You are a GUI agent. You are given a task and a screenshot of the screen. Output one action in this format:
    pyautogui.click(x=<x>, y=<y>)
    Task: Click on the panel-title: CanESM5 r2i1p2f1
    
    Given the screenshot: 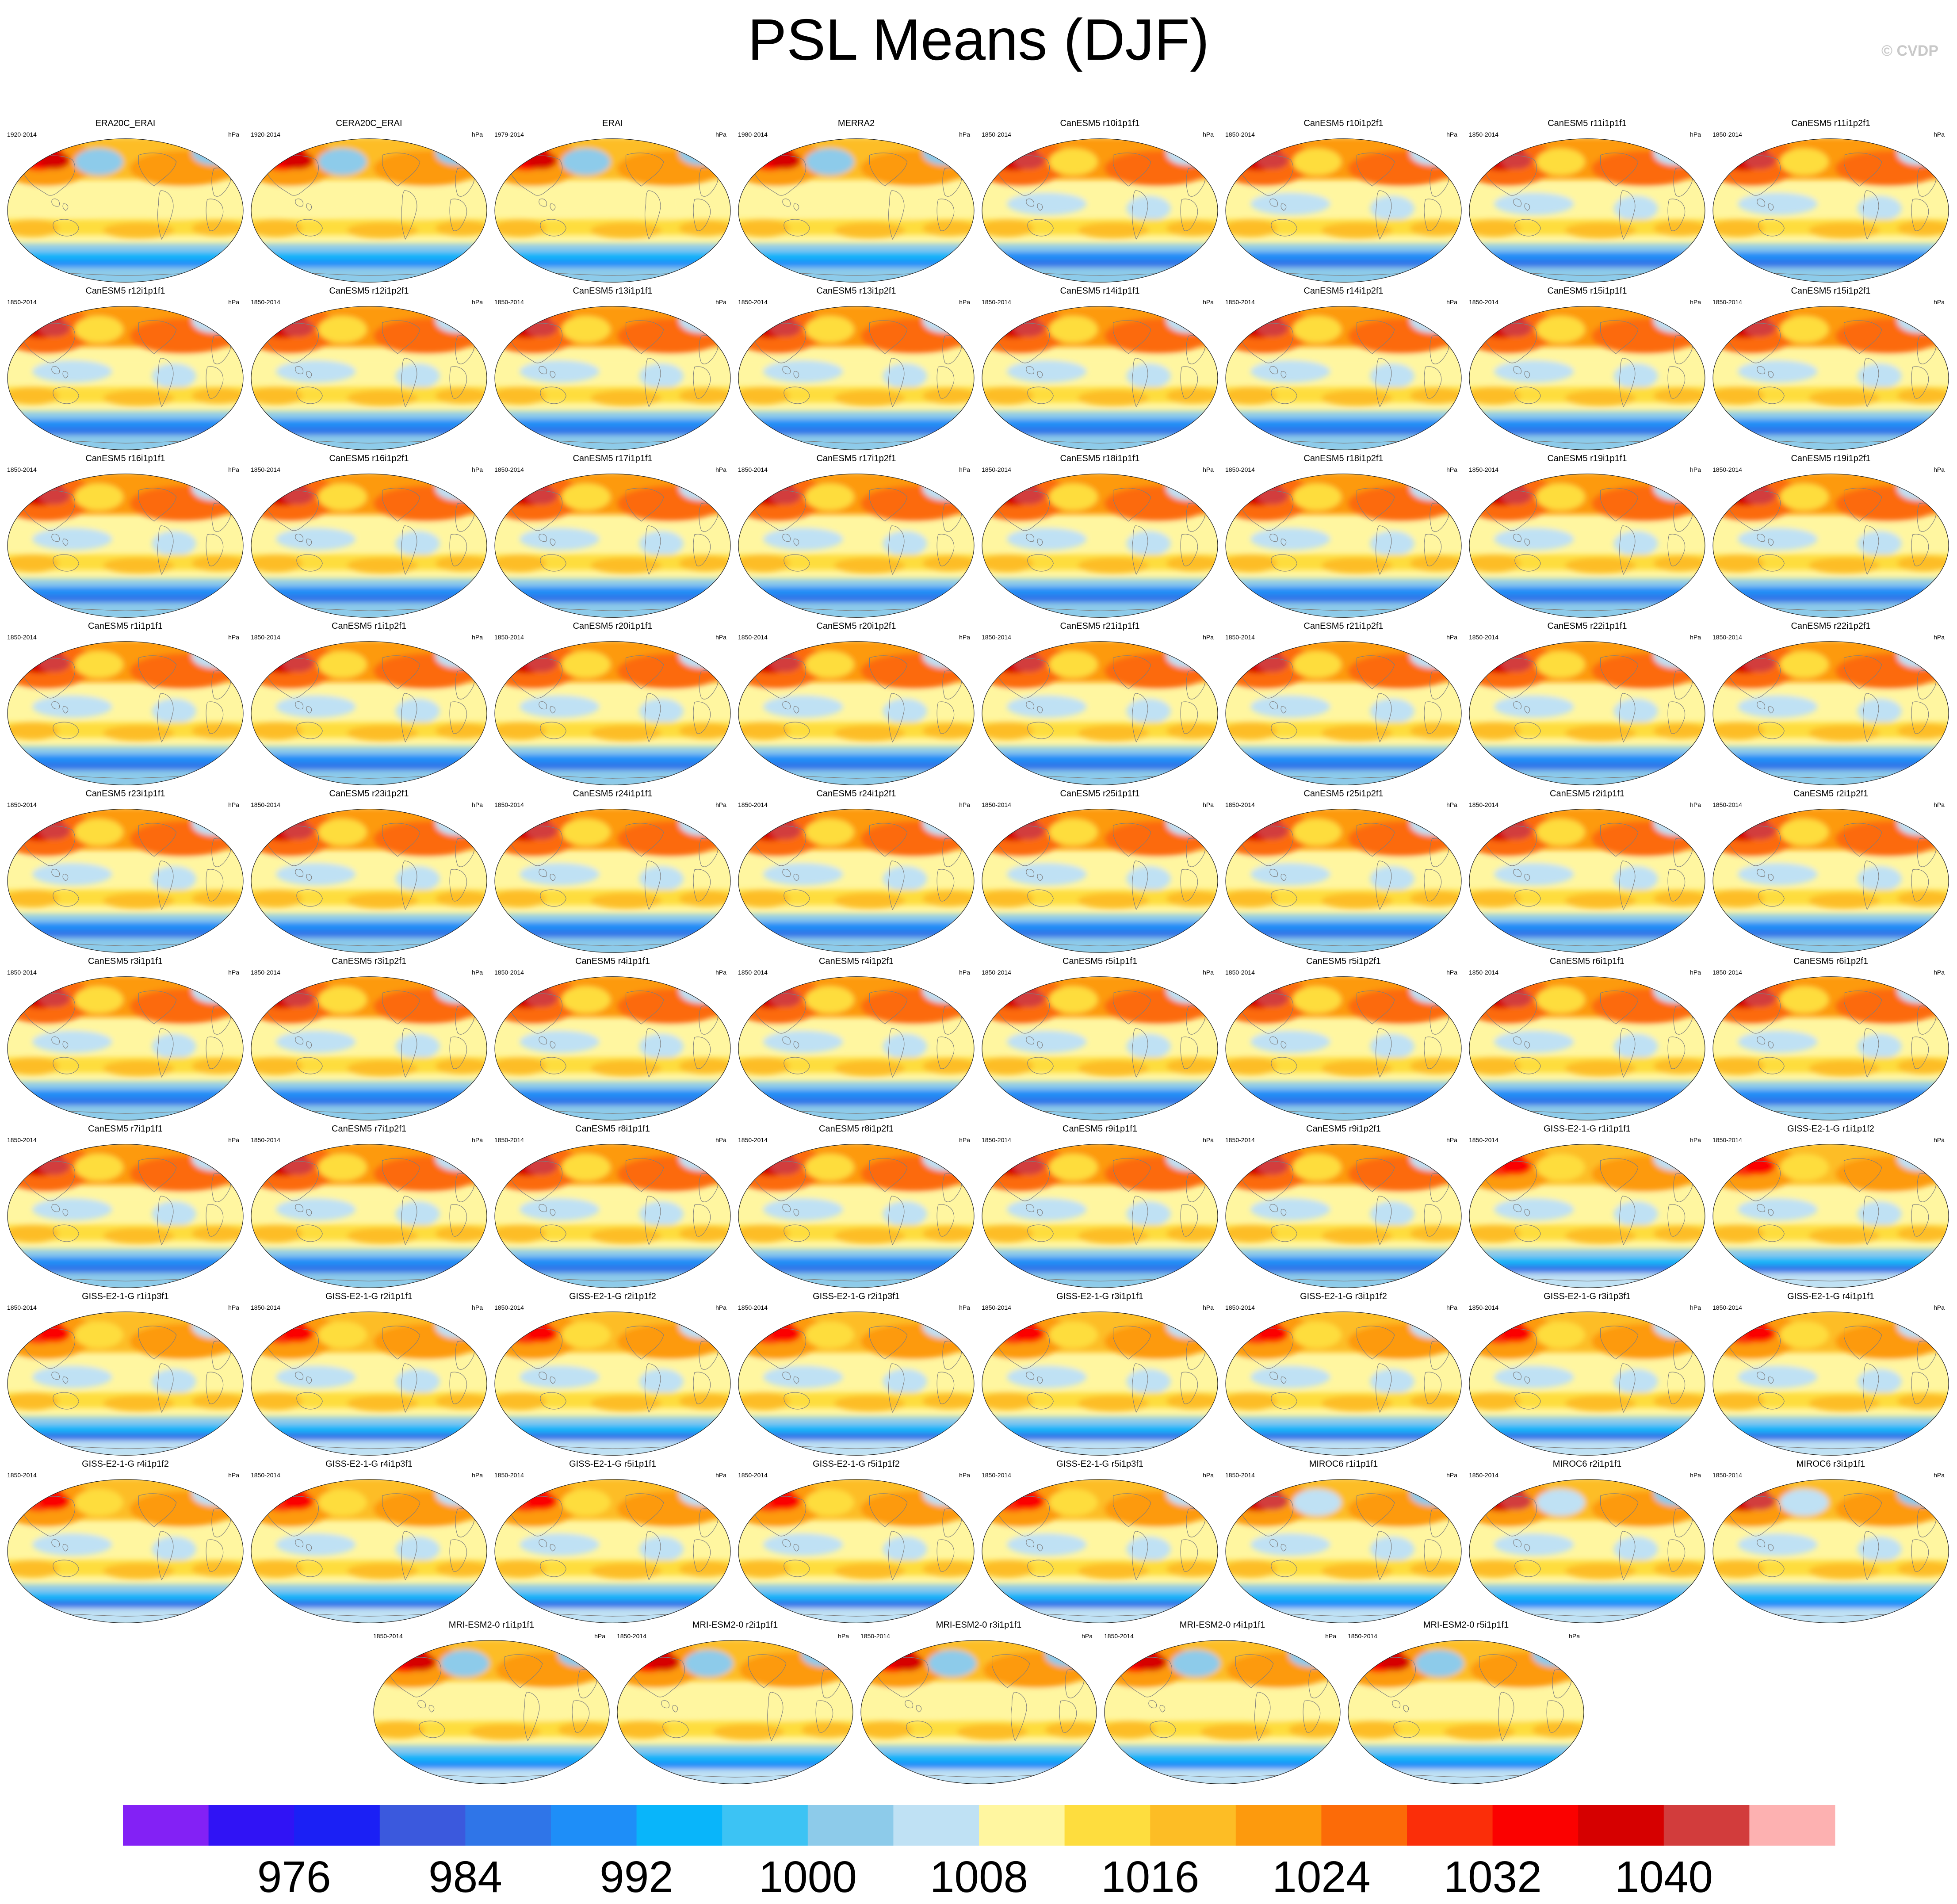 What is the action you would take?
    pyautogui.click(x=1830, y=794)
    